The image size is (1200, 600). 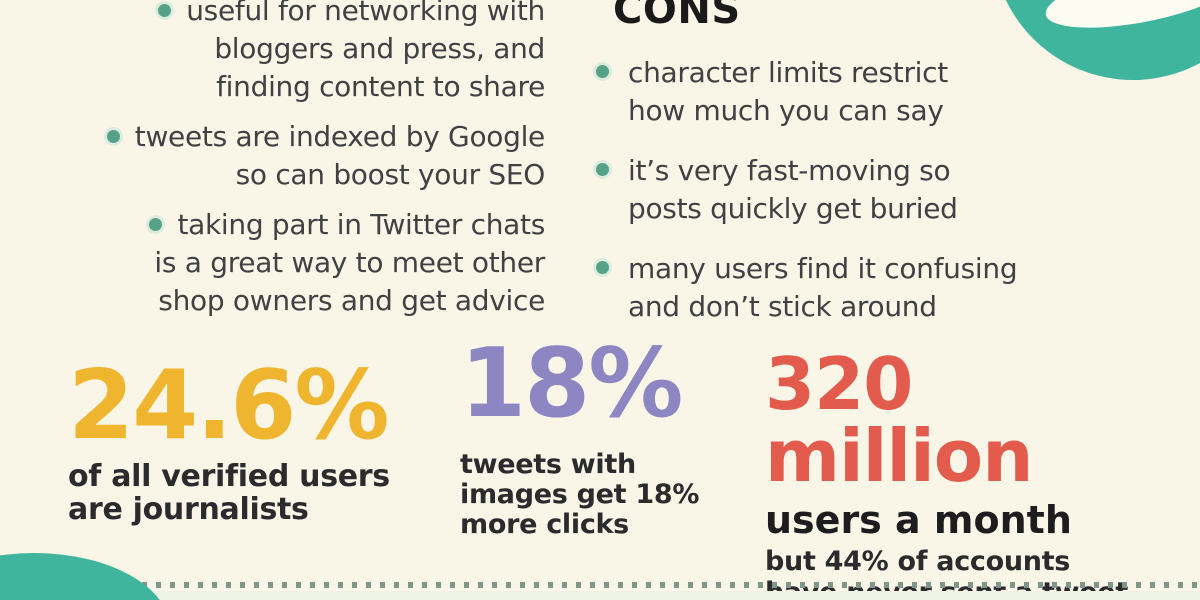 I want to click on pros-item-line: so can boost your SEO, so click(x=390, y=174).